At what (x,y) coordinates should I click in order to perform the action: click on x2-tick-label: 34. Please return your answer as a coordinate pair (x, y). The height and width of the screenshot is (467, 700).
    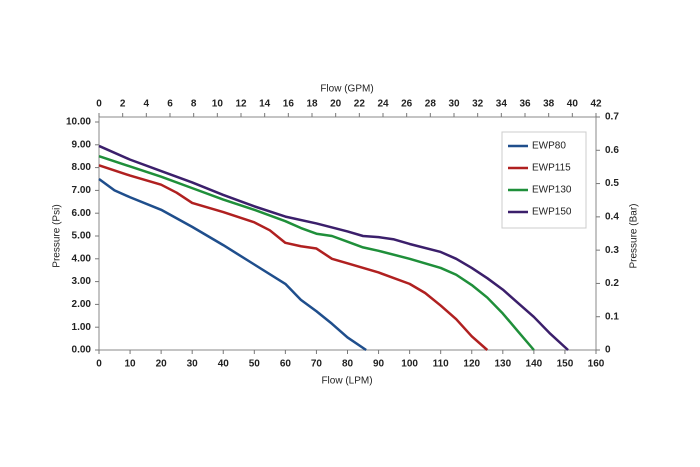
    Looking at the image, I should click on (502, 104).